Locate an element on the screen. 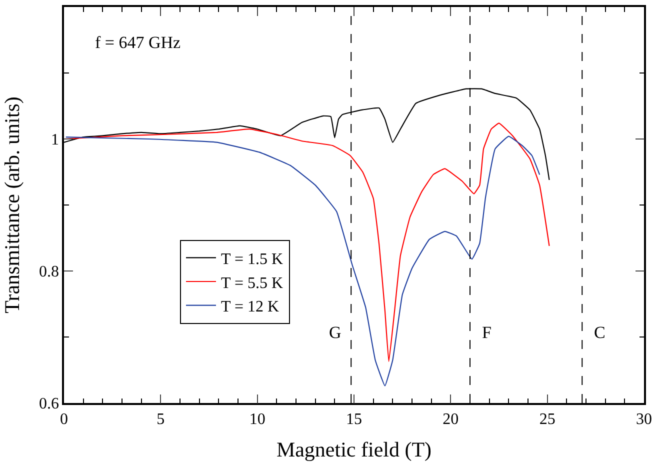 The image size is (657, 463). y-axis-title: Transmittance (arb. units) is located at coordinates (12, 205).